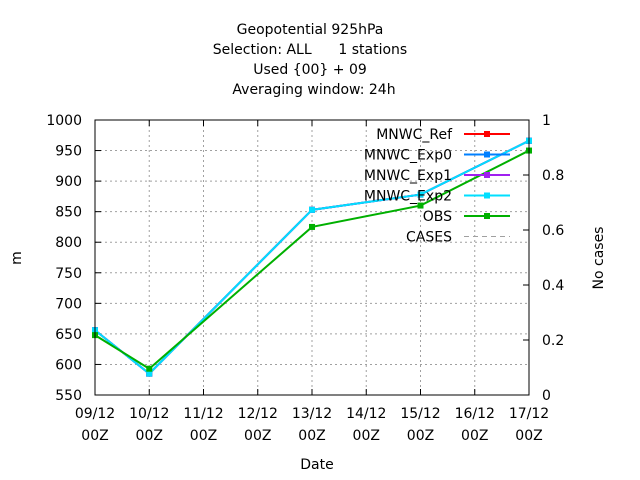 The width and height of the screenshot is (640, 480). I want to click on x-tick-label-date: 11/12, so click(203, 414).